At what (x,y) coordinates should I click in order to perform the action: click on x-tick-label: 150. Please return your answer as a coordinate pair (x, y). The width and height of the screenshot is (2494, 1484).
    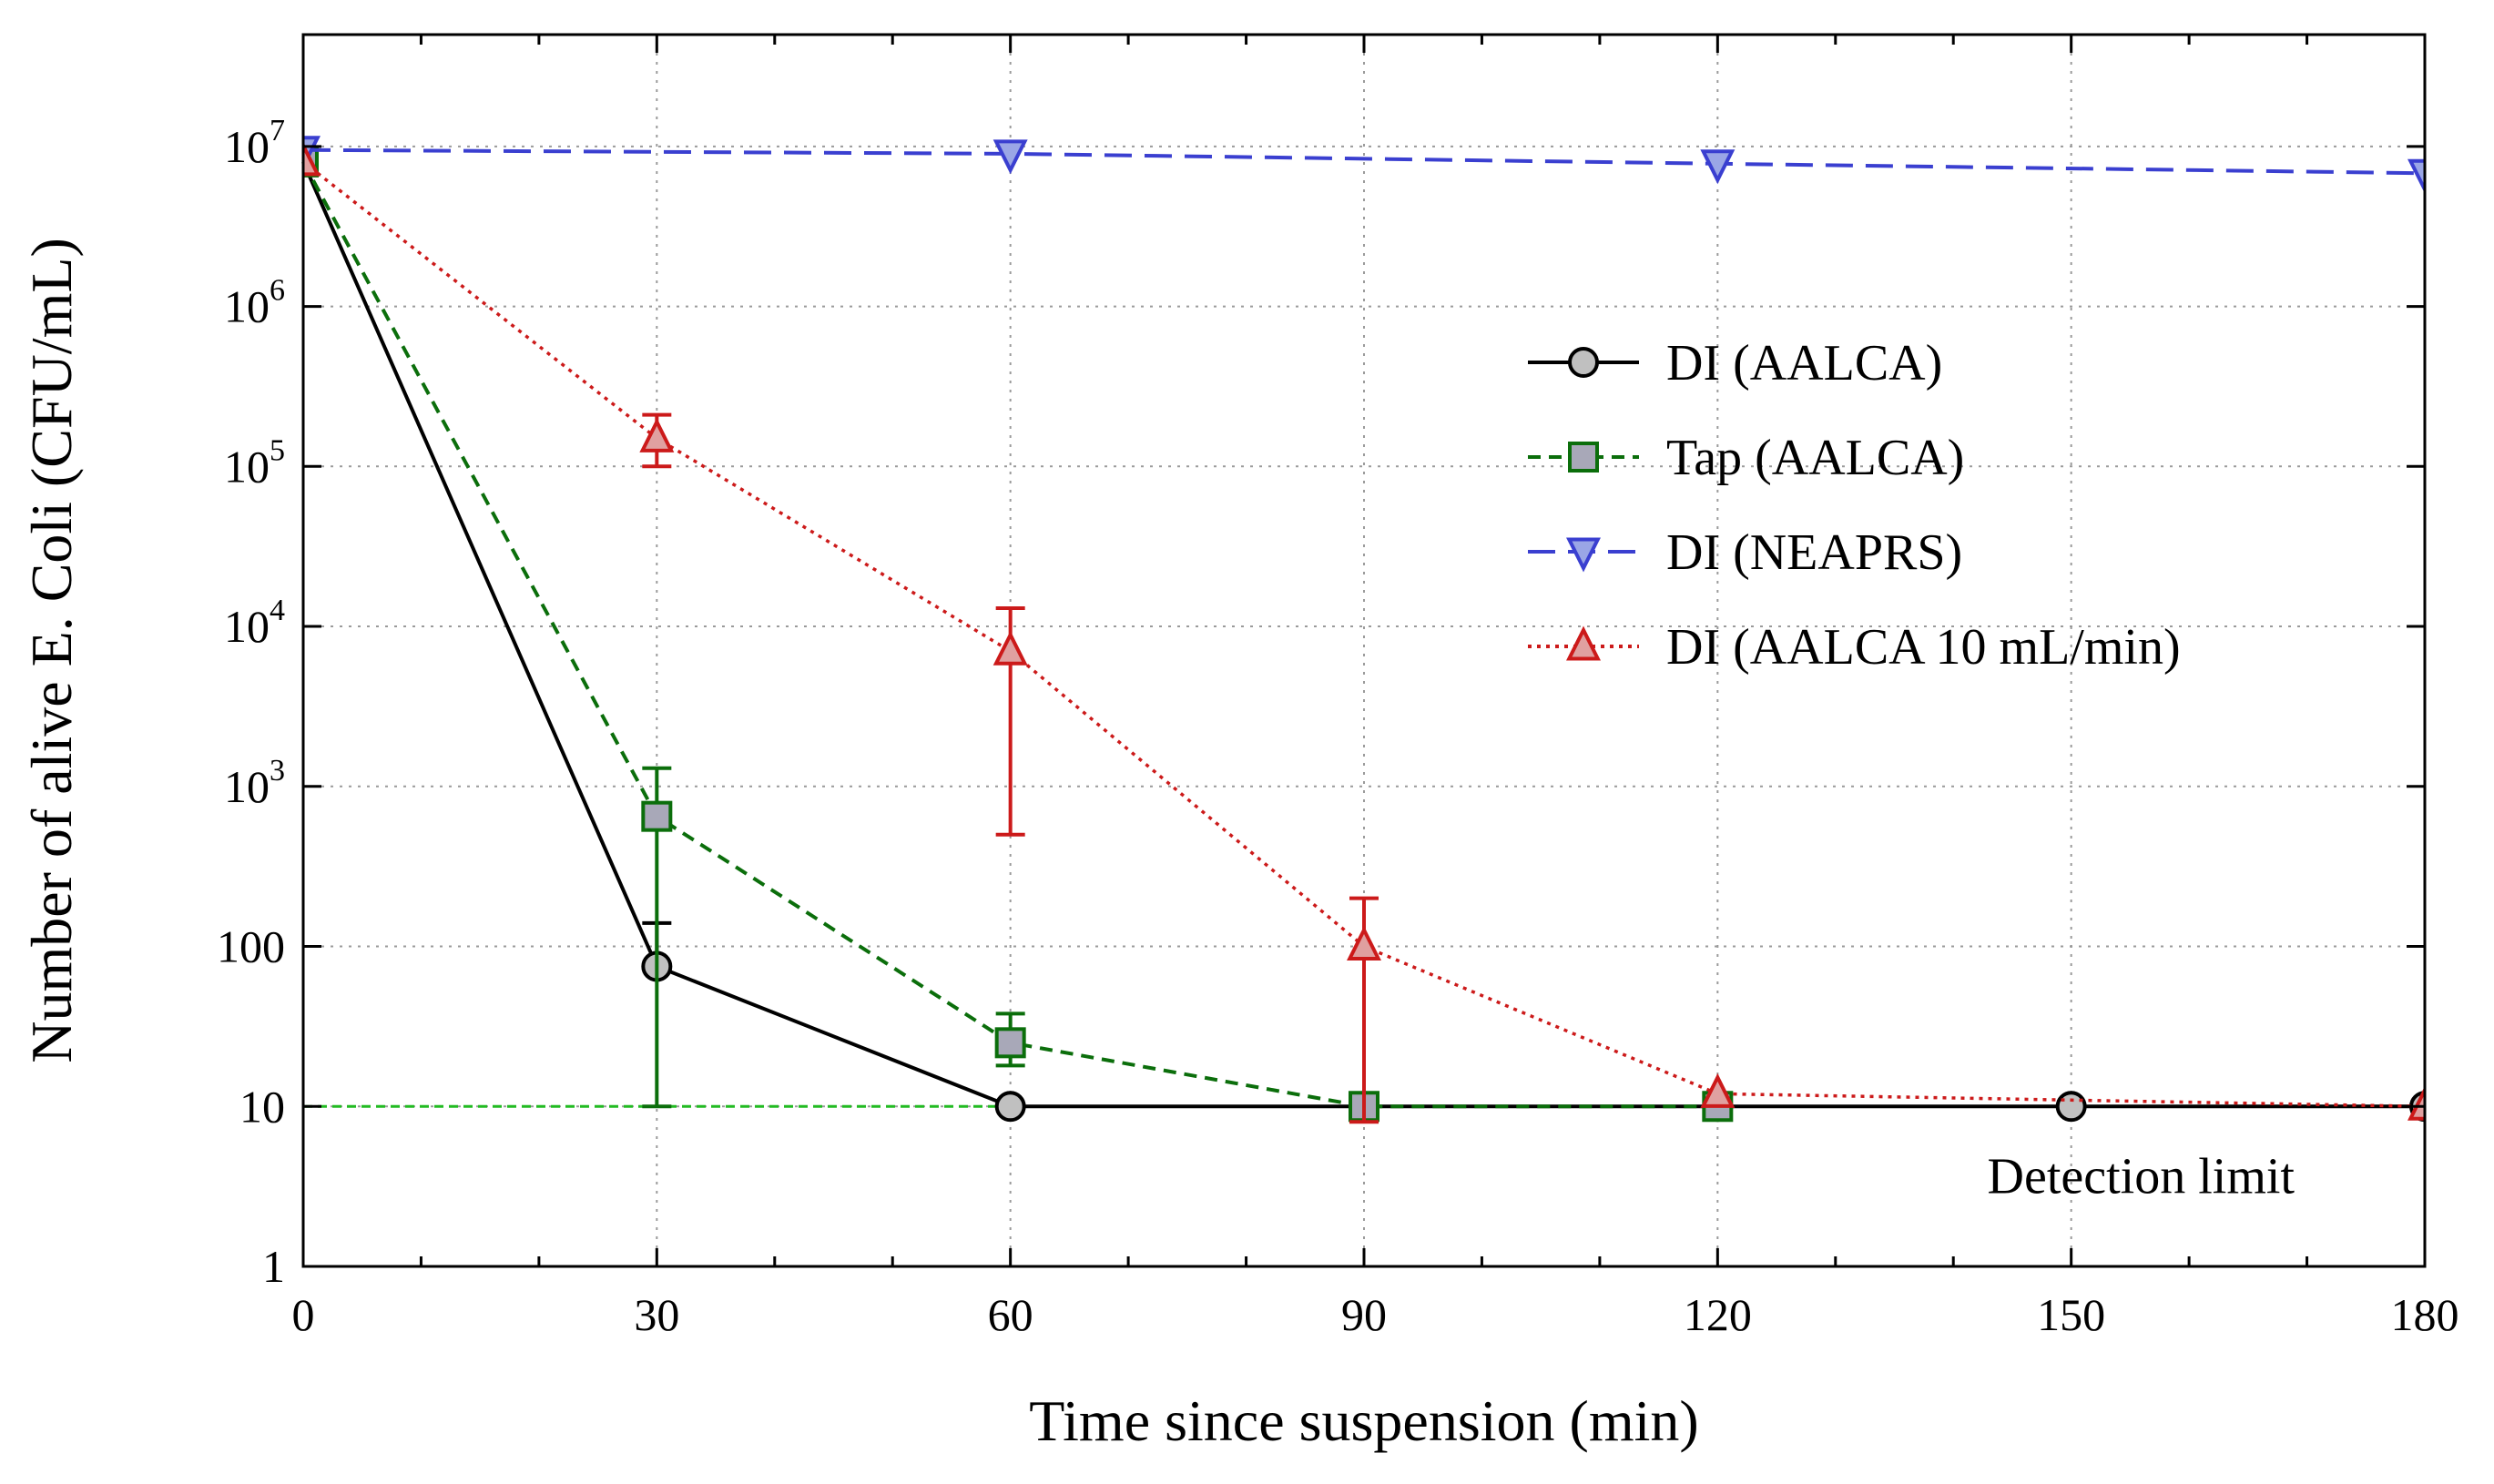
    Looking at the image, I should click on (2071, 1314).